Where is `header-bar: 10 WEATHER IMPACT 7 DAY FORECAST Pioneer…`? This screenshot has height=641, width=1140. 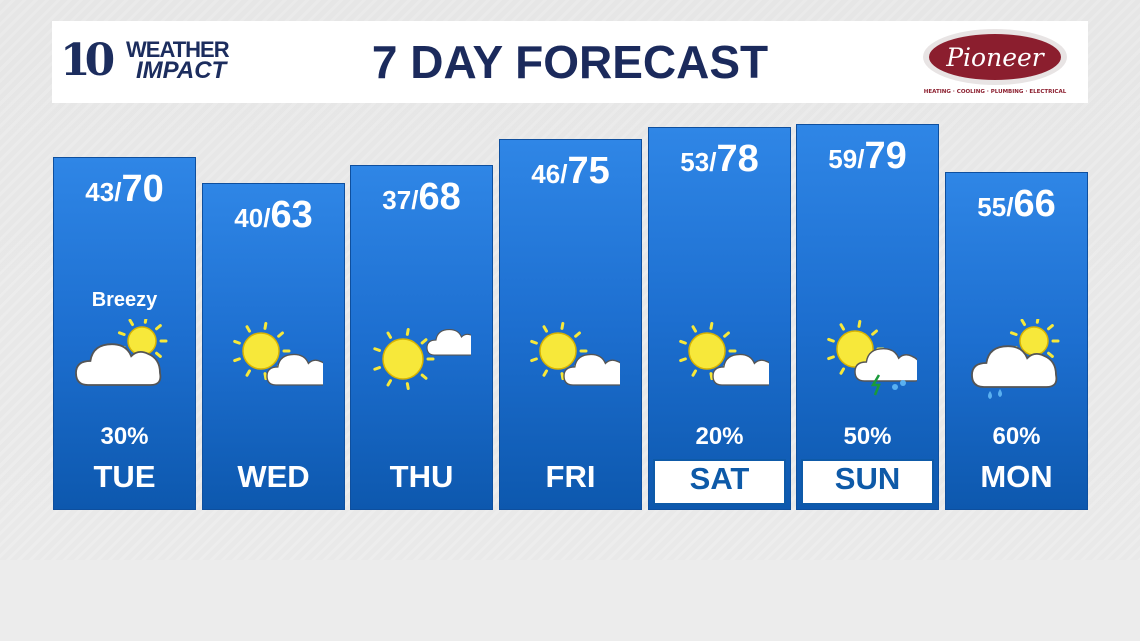 header-bar: 10 WEATHER IMPACT 7 DAY FORECAST Pioneer… is located at coordinates (570, 62).